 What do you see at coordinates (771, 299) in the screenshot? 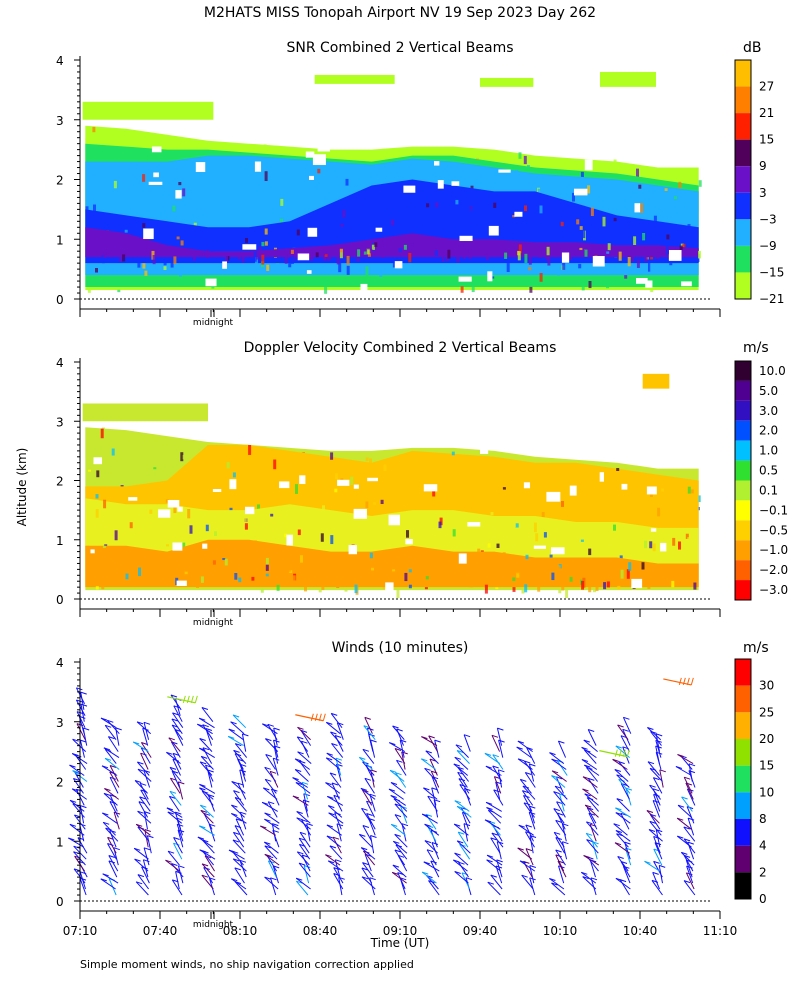
I see `colorbar-label: −21` at bounding box center [771, 299].